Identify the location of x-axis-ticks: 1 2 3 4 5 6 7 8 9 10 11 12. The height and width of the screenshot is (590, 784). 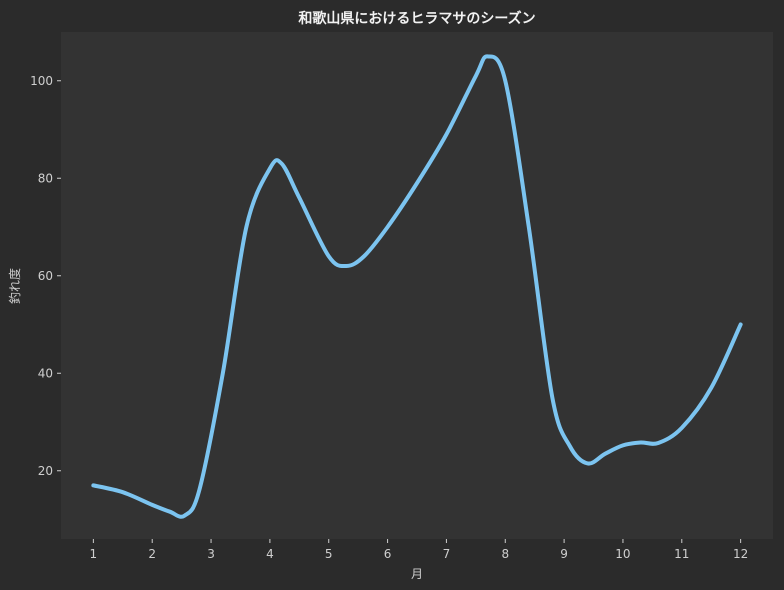
(419, 550).